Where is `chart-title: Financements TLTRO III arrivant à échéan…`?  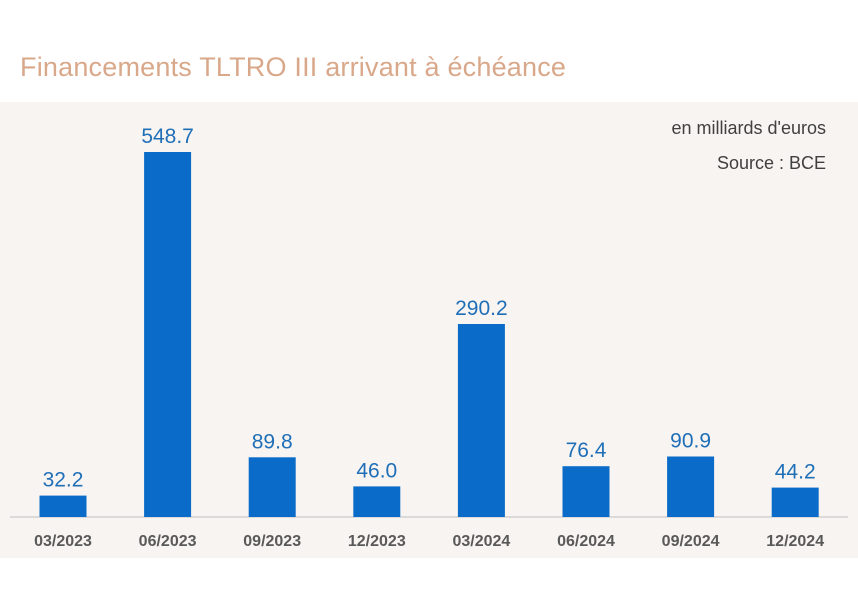
chart-title: Financements TLTRO III arrivant à échéan… is located at coordinates (293, 67).